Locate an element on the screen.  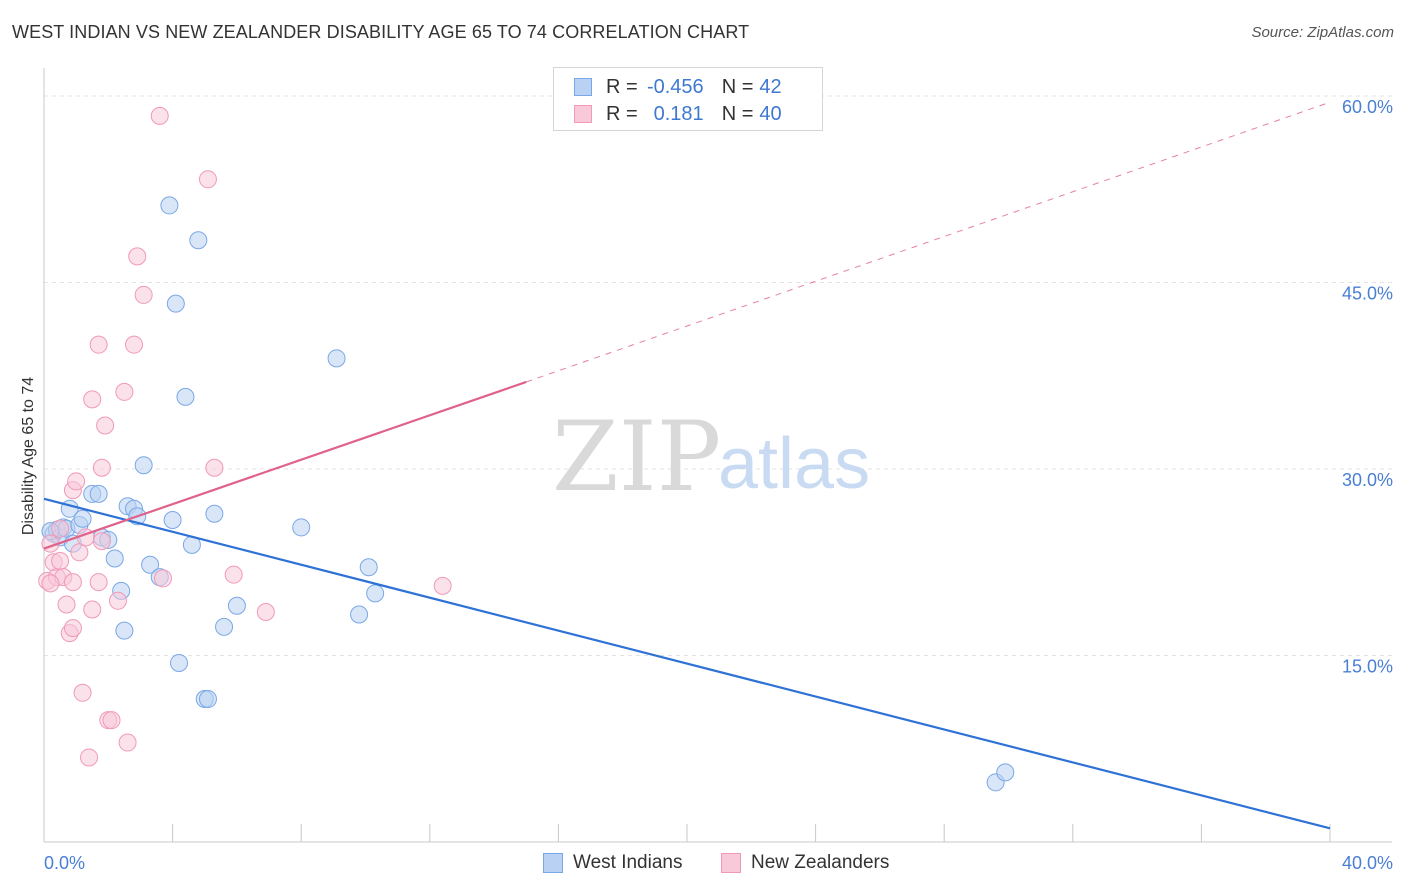
stats-row-new-zealanders: R = 0.181 N = 40 is located at coordinates (678, 114).